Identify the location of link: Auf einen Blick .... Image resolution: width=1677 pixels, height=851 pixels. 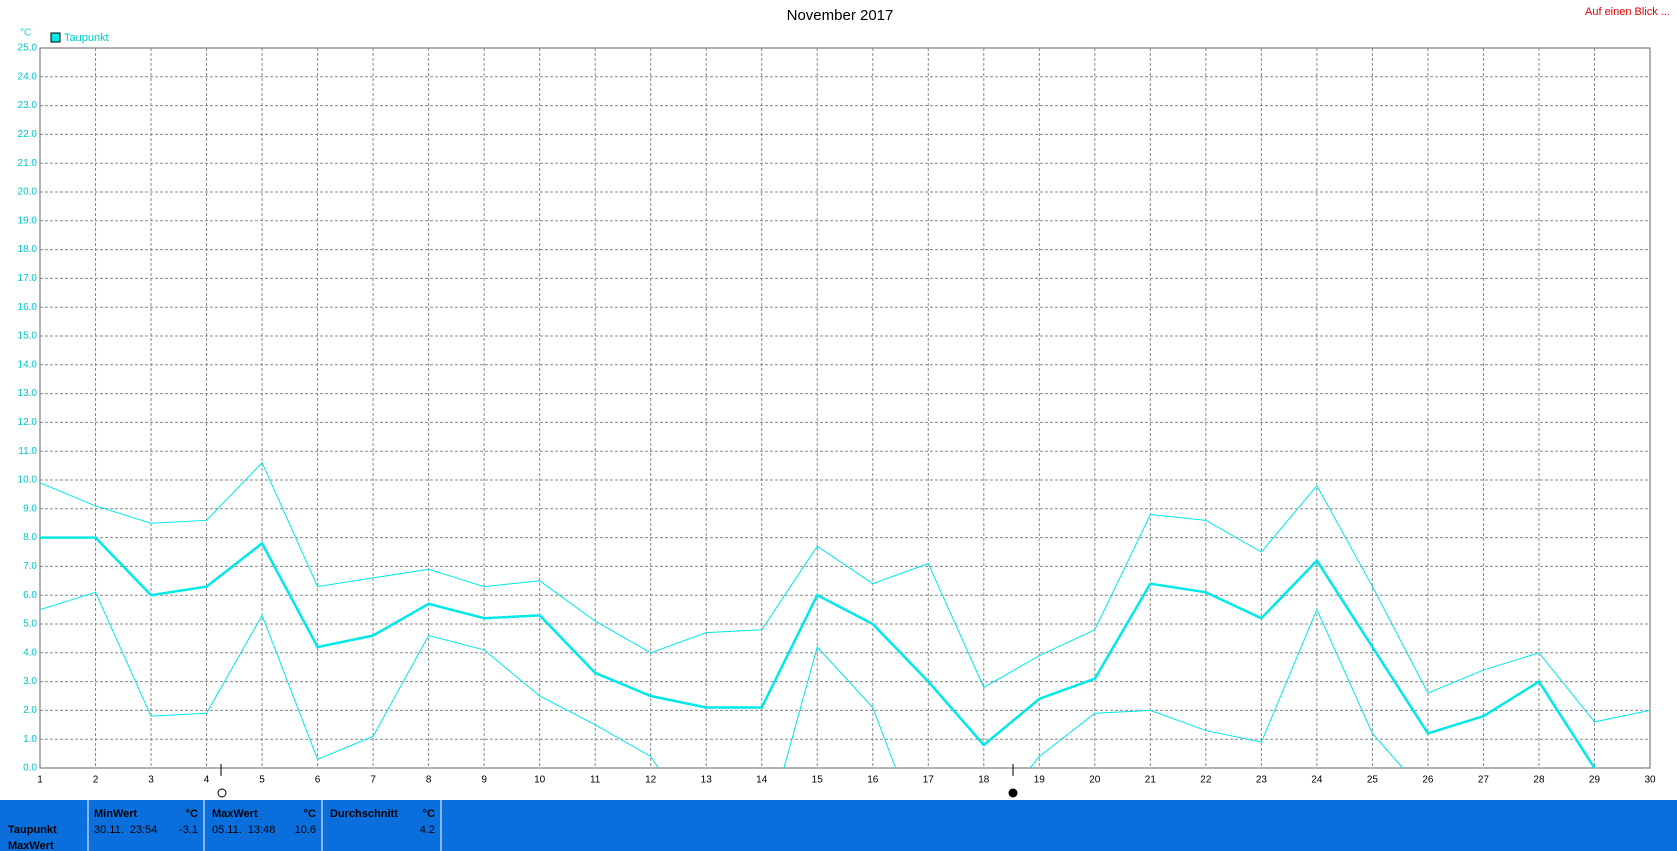
(1627, 12).